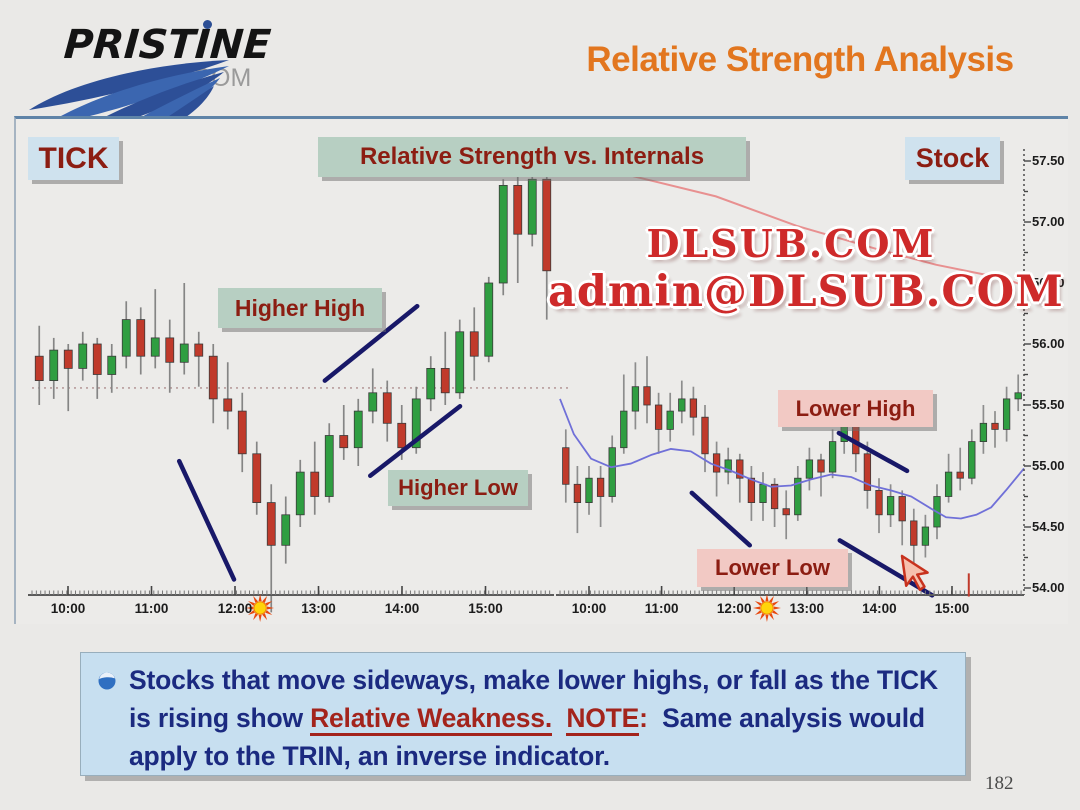 This screenshot has width=1080, height=810. I want to click on price-label-56.00: 56.00, so click(1048, 343).